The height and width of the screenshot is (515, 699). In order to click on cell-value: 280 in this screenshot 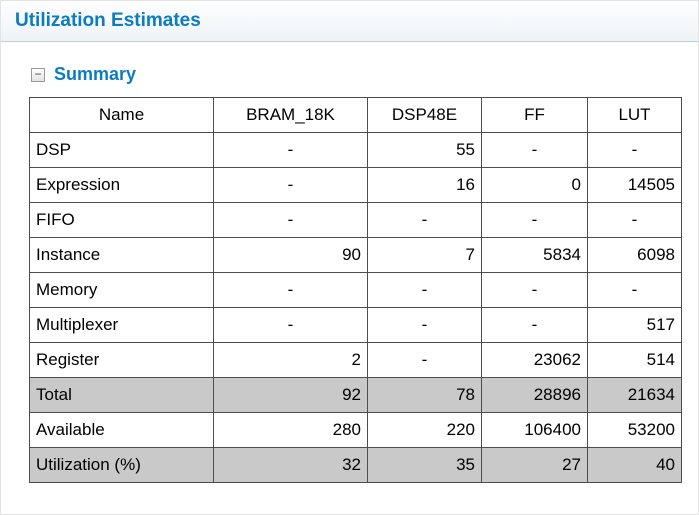, I will do `click(290, 430)`.